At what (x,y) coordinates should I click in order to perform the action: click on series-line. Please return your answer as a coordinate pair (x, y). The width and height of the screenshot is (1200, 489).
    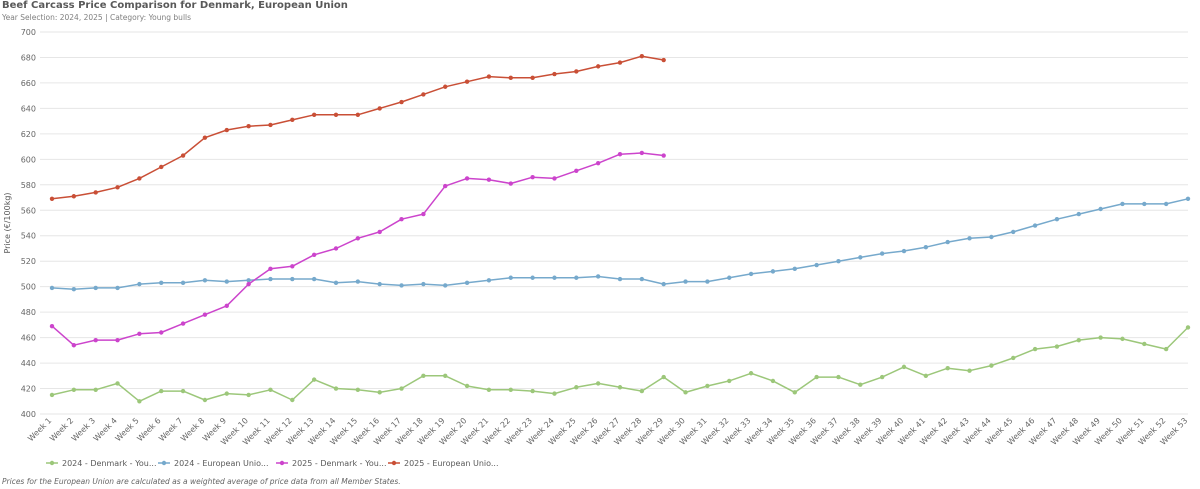
    Looking at the image, I should click on (620, 364).